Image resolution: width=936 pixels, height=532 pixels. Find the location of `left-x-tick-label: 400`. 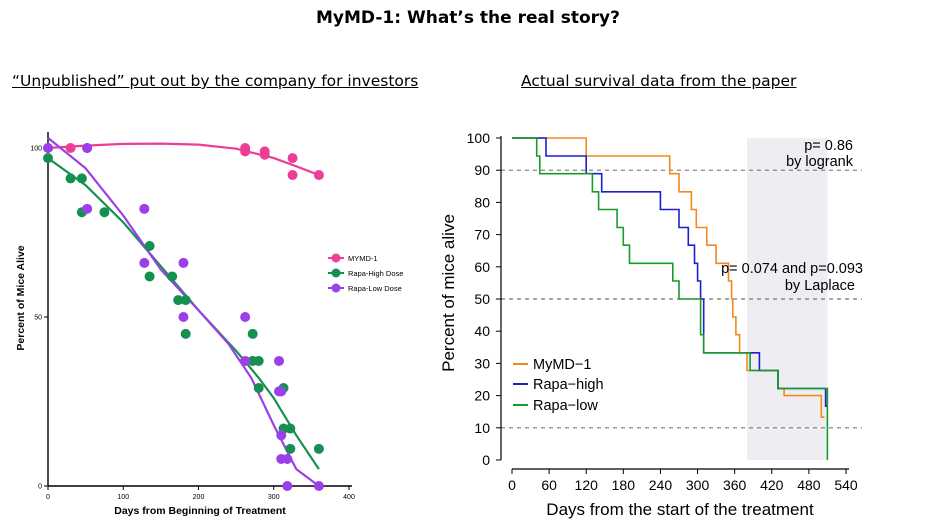

left-x-tick-label: 400 is located at coordinates (349, 497).